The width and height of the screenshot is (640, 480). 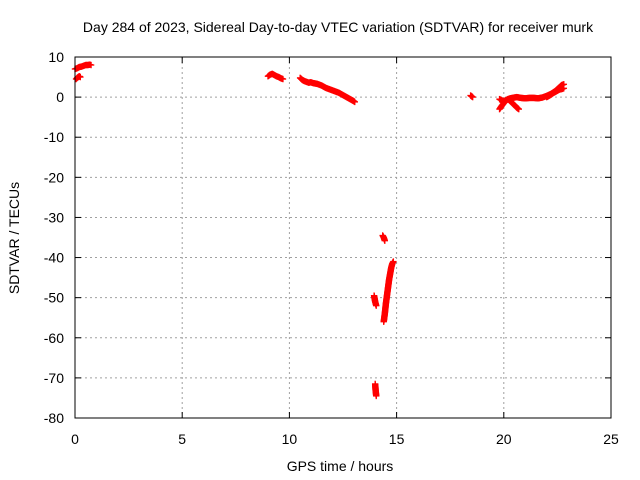 I want to click on x-axis-label: GPS time / hours, so click(x=340, y=466).